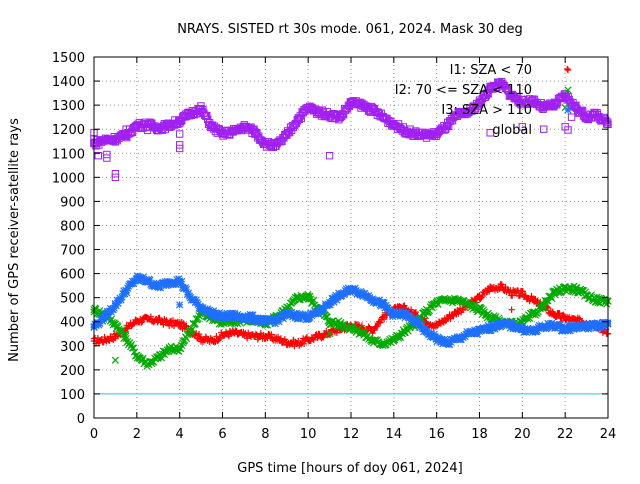 Image resolution: width=640 pixels, height=484 pixels. I want to click on legend-item: global, so click(532, 130).